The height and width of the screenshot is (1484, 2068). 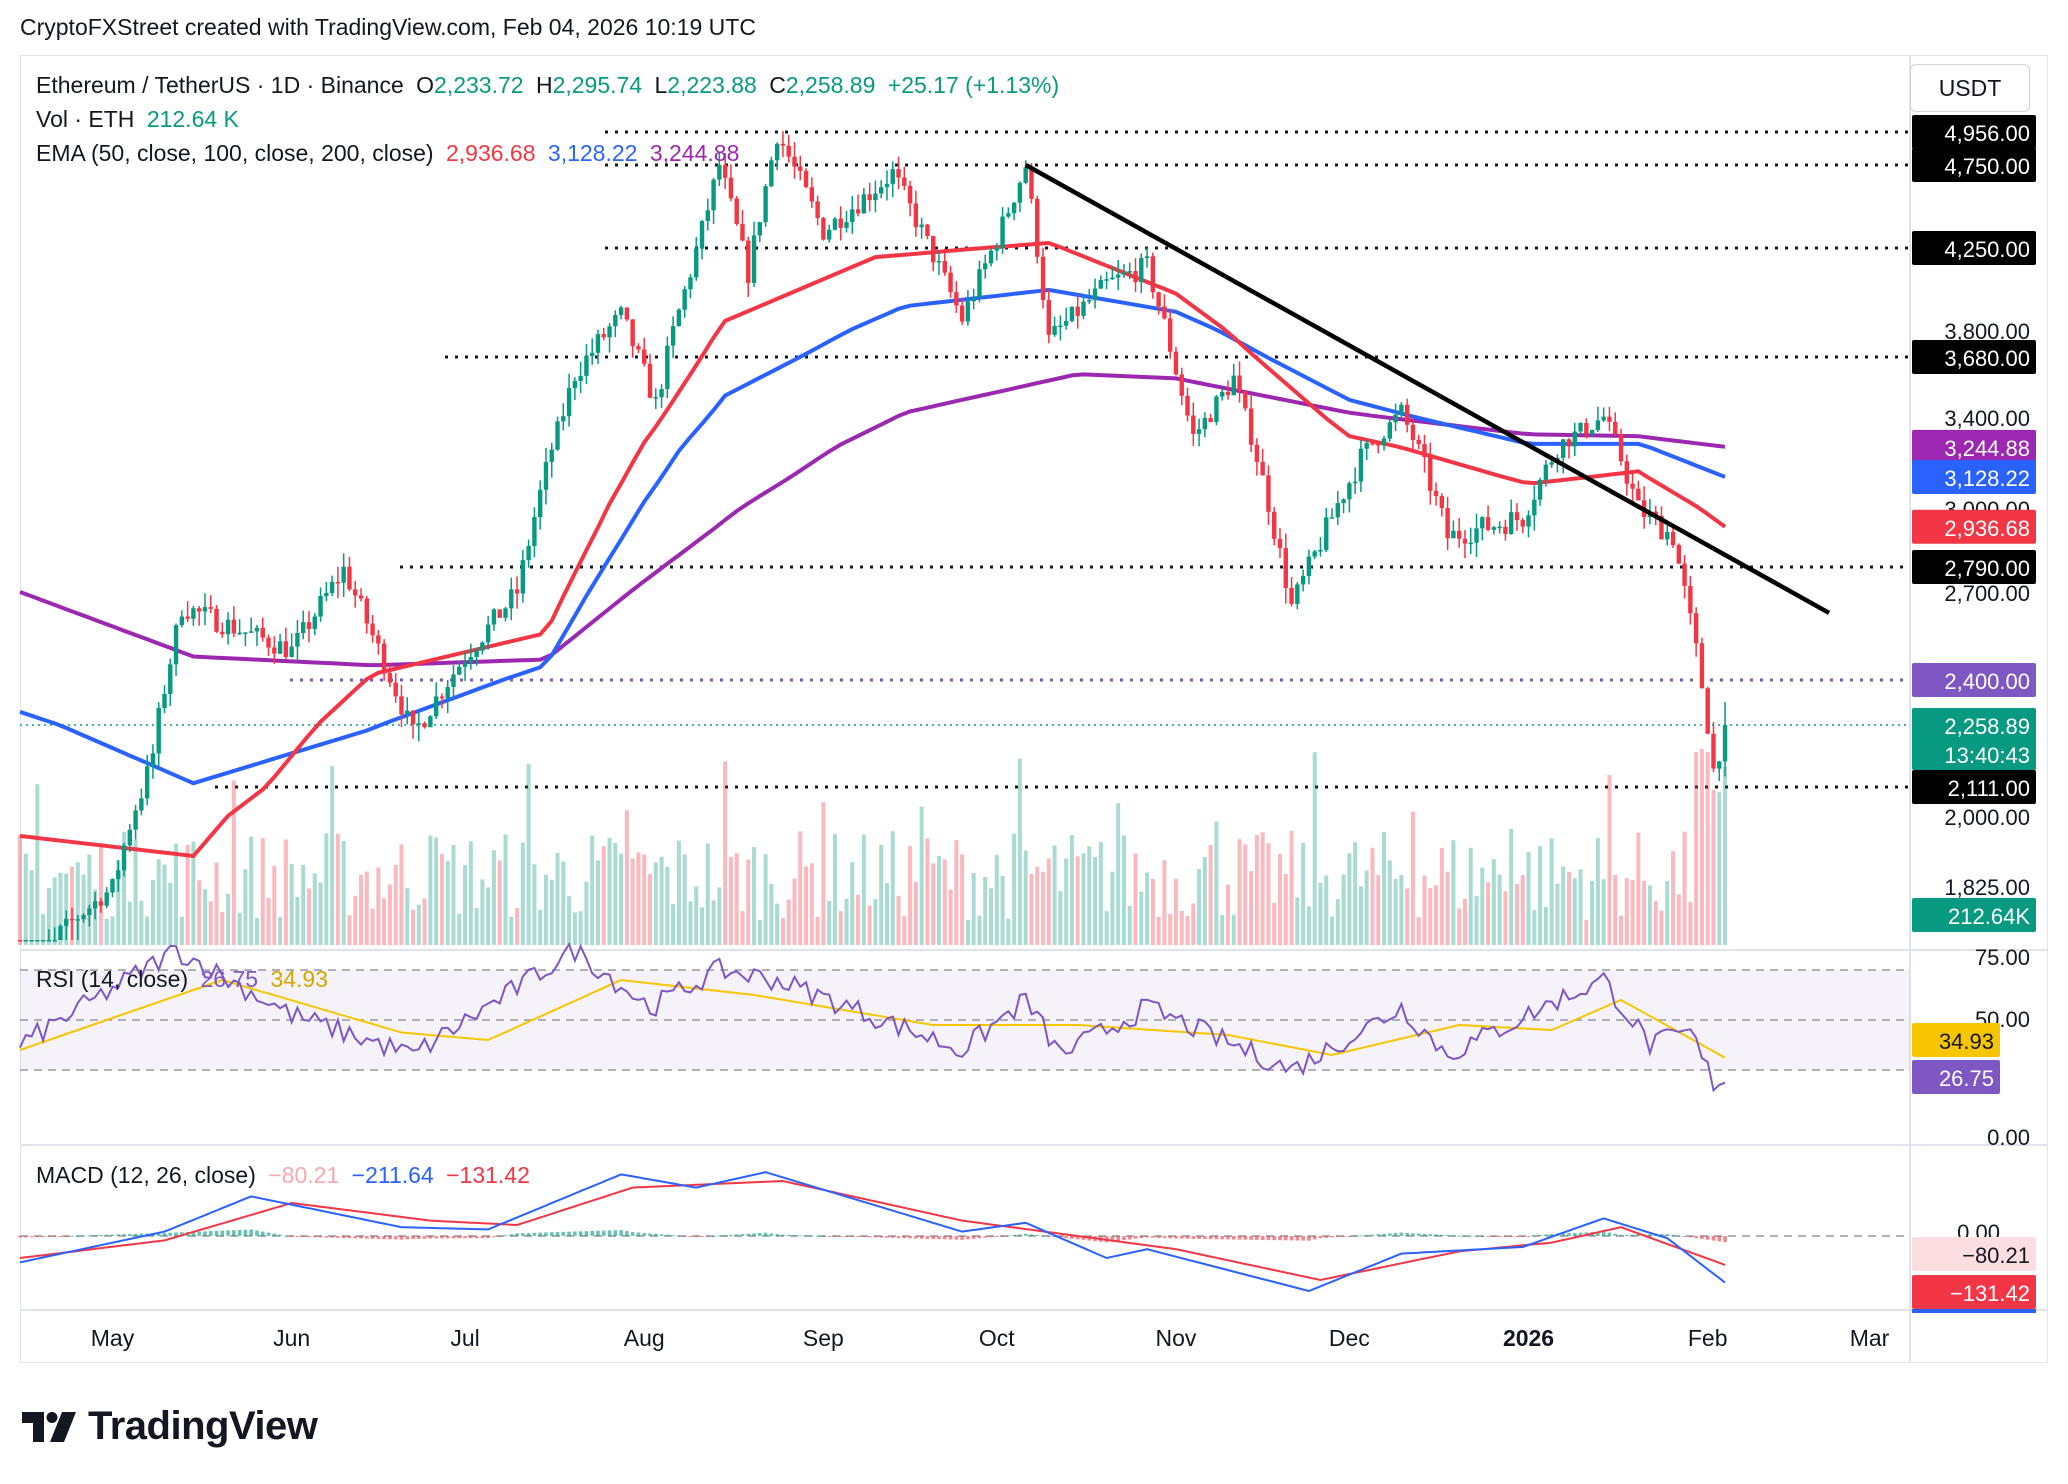 What do you see at coordinates (1987, 331) in the screenshot?
I see `price-axis-label: 3,800.00` at bounding box center [1987, 331].